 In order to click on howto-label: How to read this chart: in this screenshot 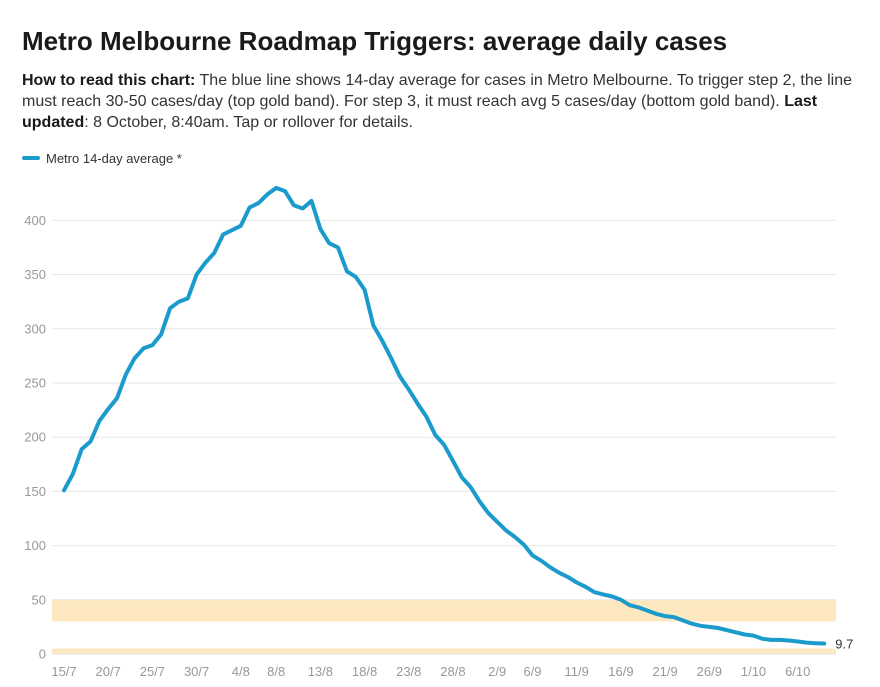, I will do `click(109, 80)`.